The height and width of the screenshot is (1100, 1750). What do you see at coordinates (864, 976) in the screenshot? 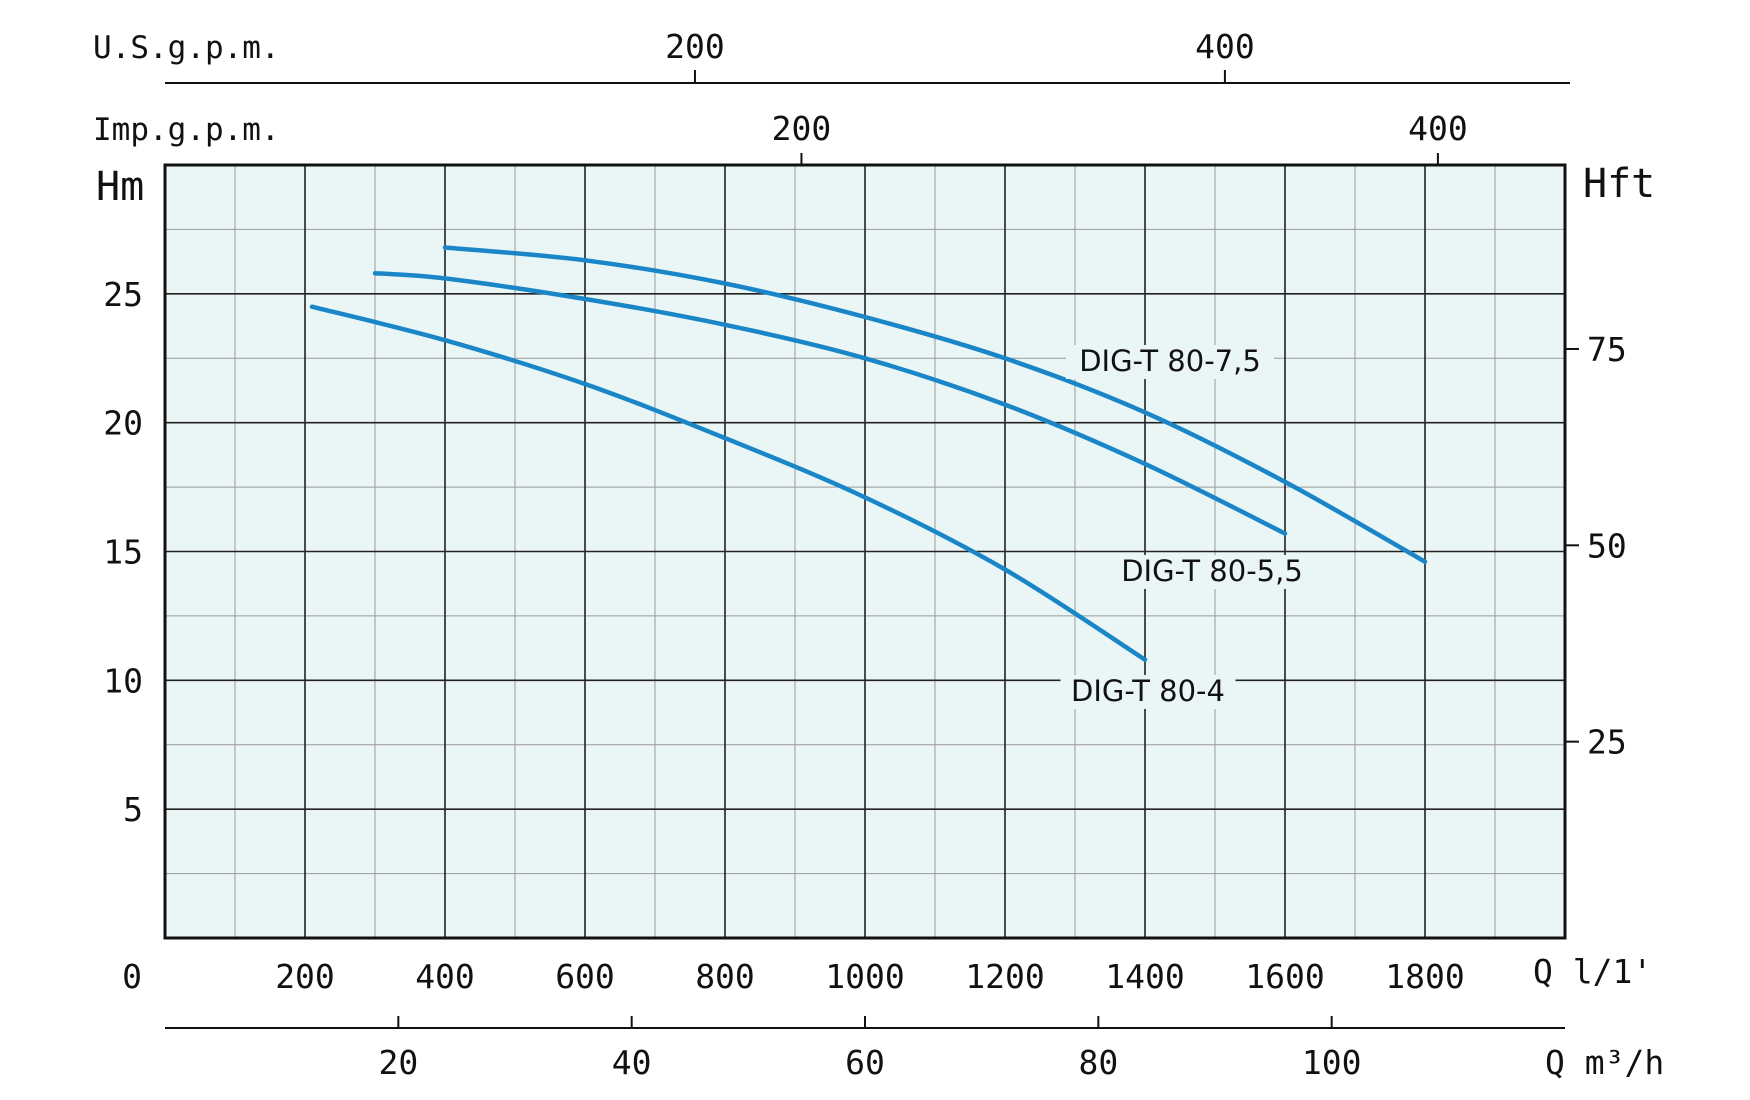
I see `x-tick-label: 1000` at bounding box center [864, 976].